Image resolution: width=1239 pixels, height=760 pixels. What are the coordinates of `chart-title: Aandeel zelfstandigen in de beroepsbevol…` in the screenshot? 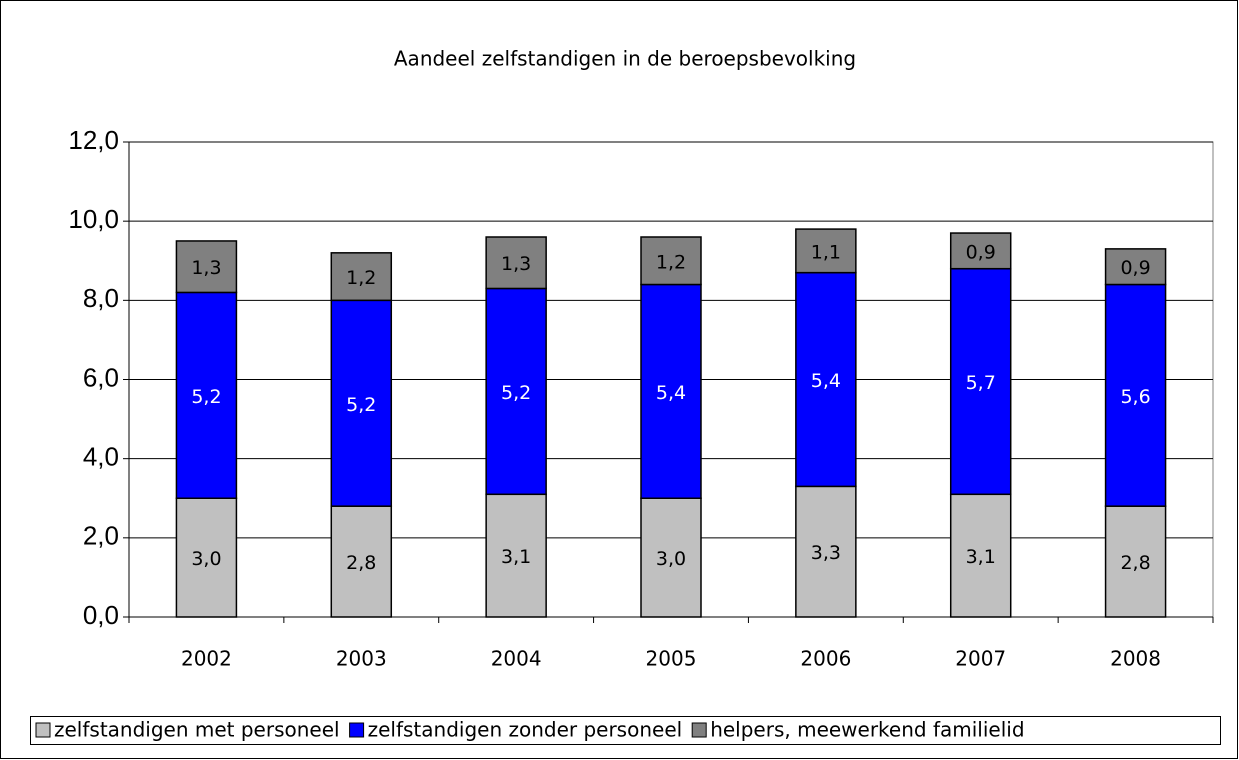 It's located at (625, 59).